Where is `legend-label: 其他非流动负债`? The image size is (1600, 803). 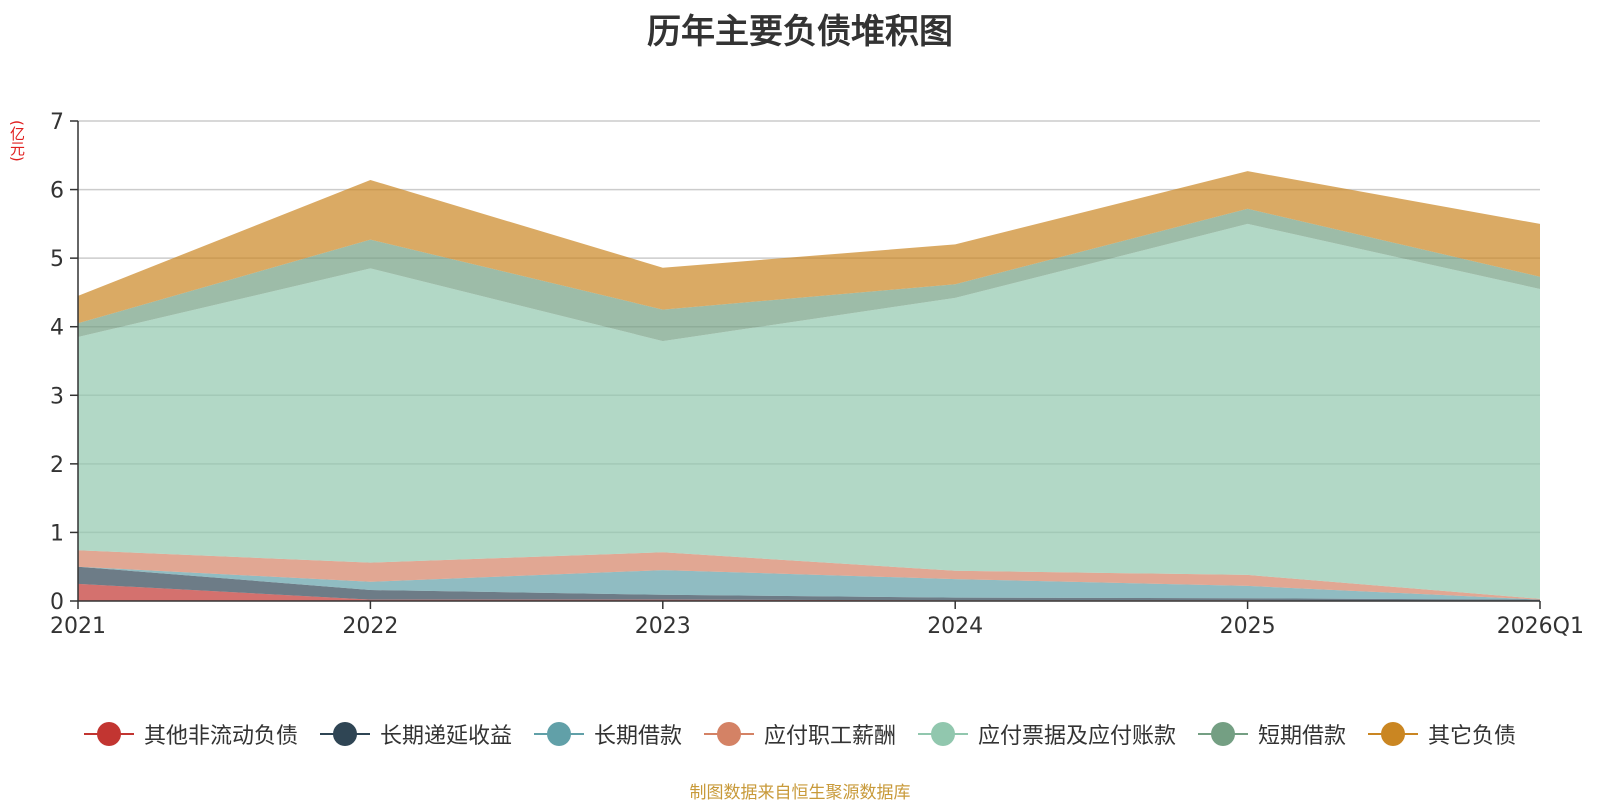
legend-label: 其他非流动负债 is located at coordinates (220, 736).